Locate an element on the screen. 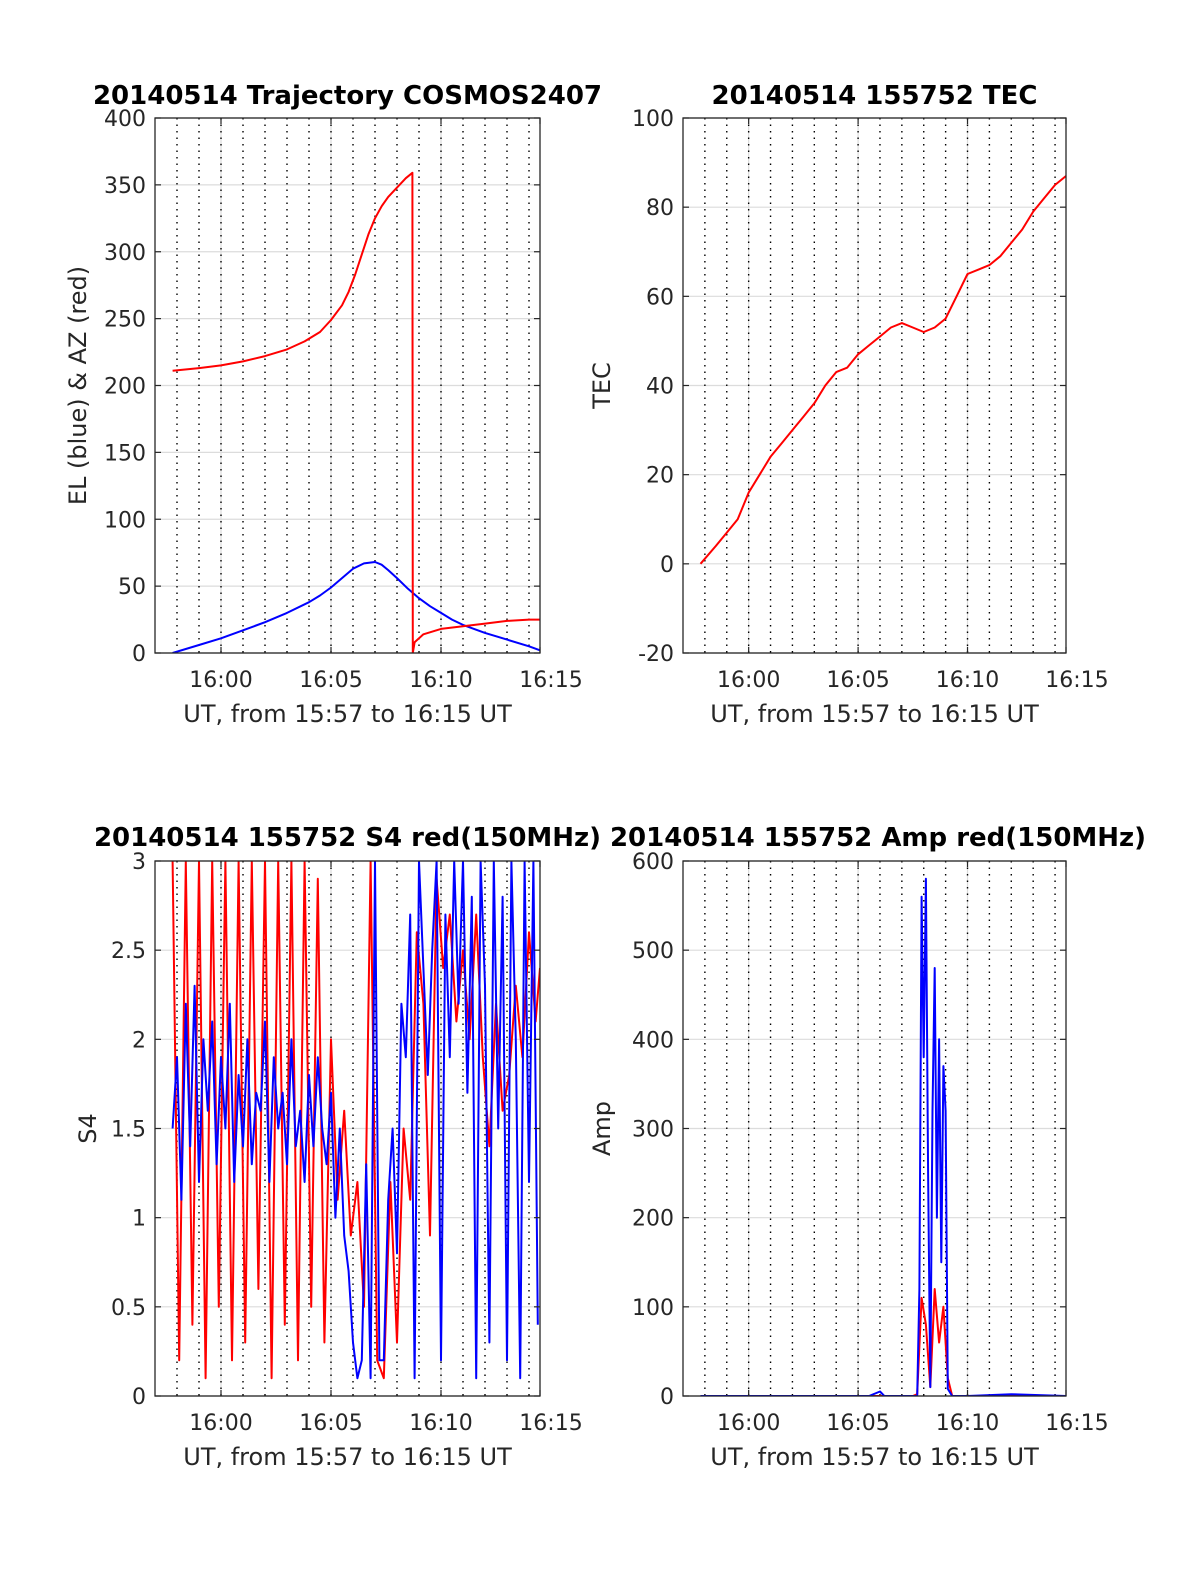  y-tick-label: 2.5 is located at coordinates (128, 951).